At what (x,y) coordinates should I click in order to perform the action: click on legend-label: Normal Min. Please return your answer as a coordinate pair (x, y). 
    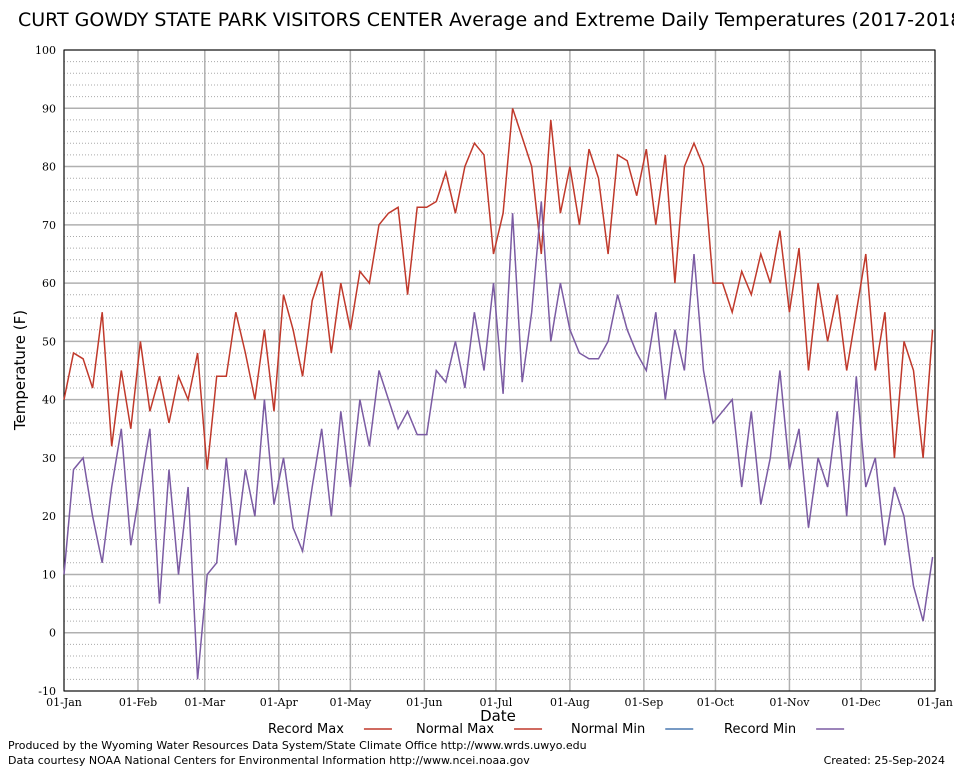
    Looking at the image, I should click on (608, 729).